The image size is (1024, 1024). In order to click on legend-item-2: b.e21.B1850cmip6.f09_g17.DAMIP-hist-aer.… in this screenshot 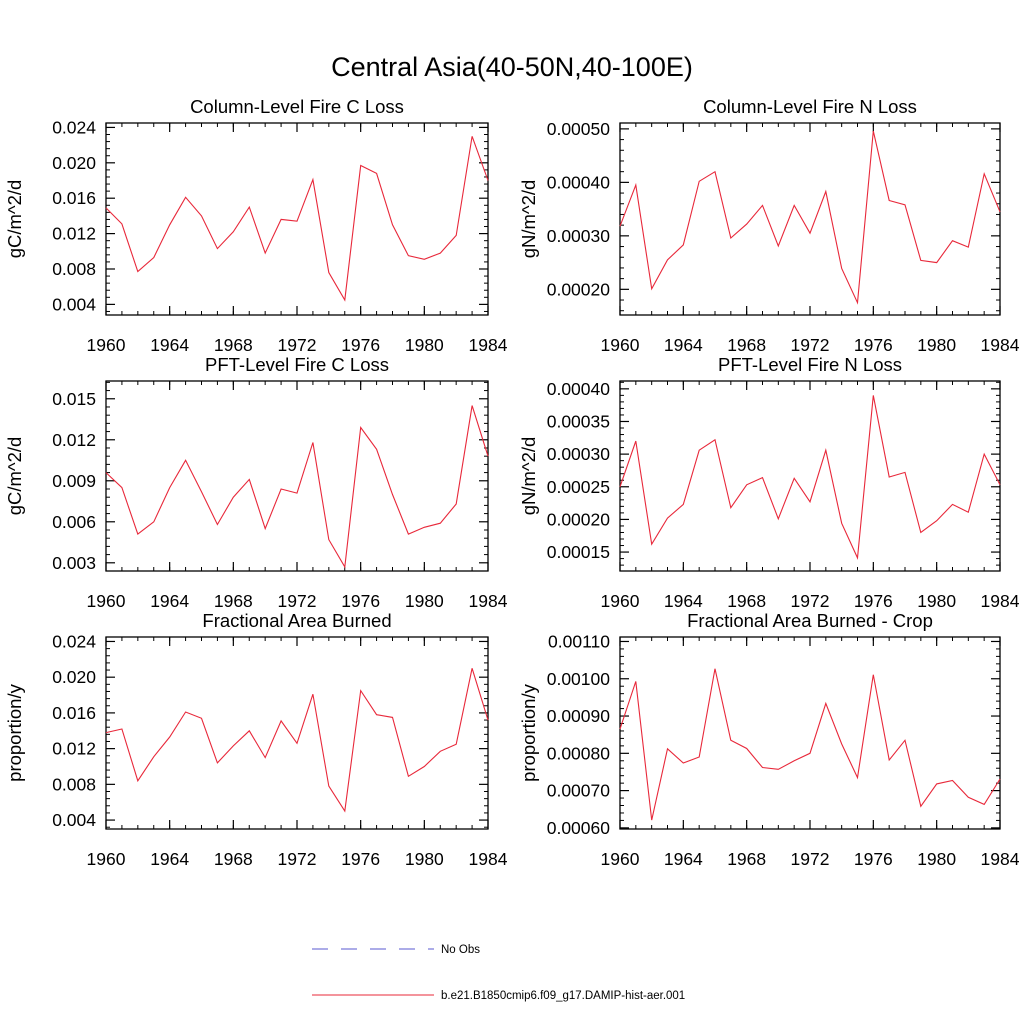, I will do `click(498, 996)`.